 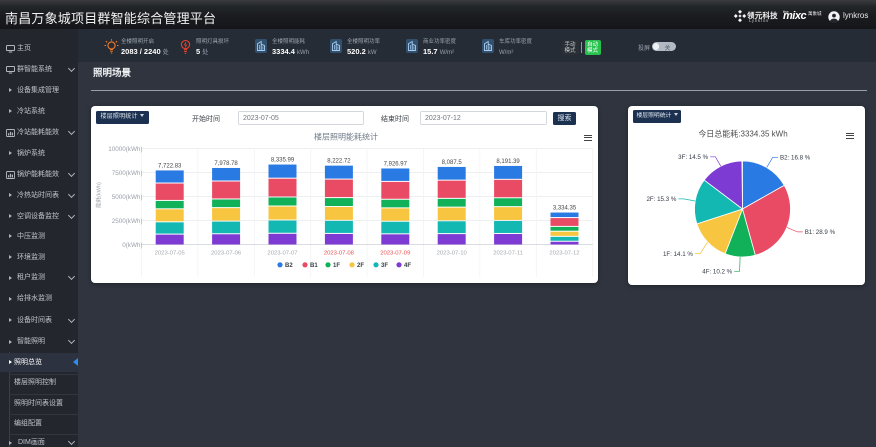 What do you see at coordinates (396, 164) in the screenshot?
I see `svg-text: 7,926.97` at bounding box center [396, 164].